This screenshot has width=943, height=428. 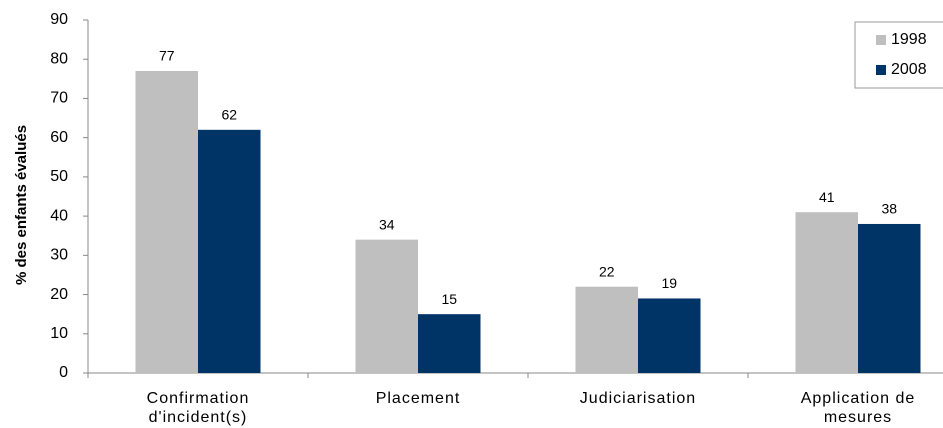 What do you see at coordinates (418, 398) in the screenshot?
I see `x-tick-label: Placement` at bounding box center [418, 398].